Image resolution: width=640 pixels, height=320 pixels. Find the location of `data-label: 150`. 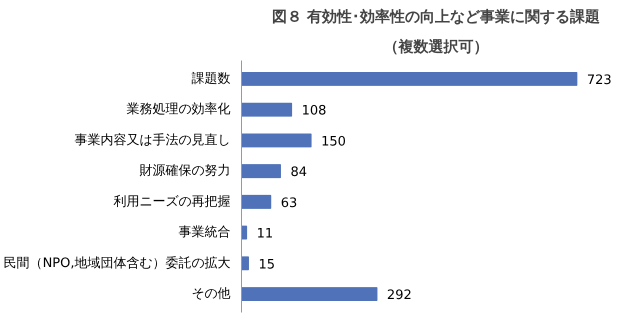

data-label: 150 is located at coordinates (333, 142).